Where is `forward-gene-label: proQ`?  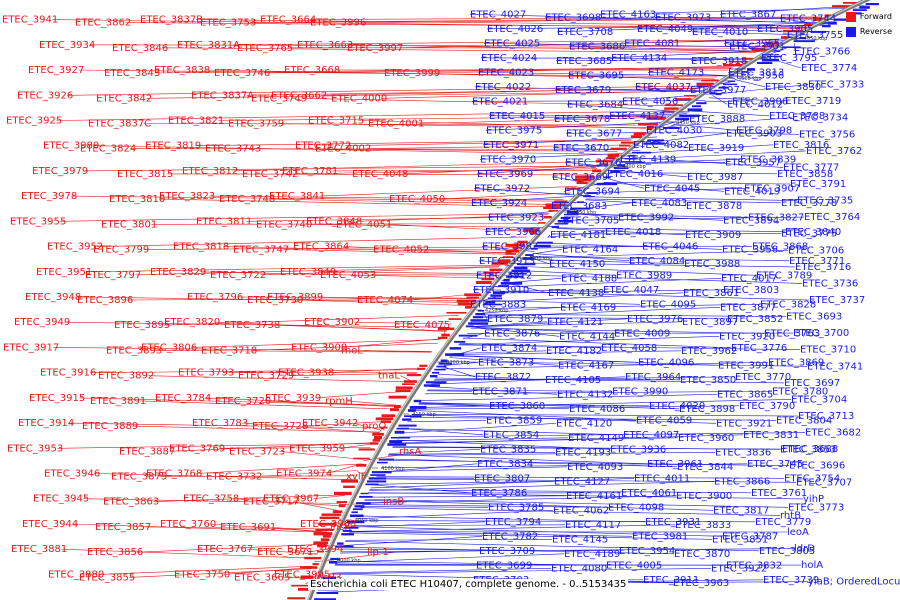
forward-gene-label: proQ is located at coordinates (374, 426).